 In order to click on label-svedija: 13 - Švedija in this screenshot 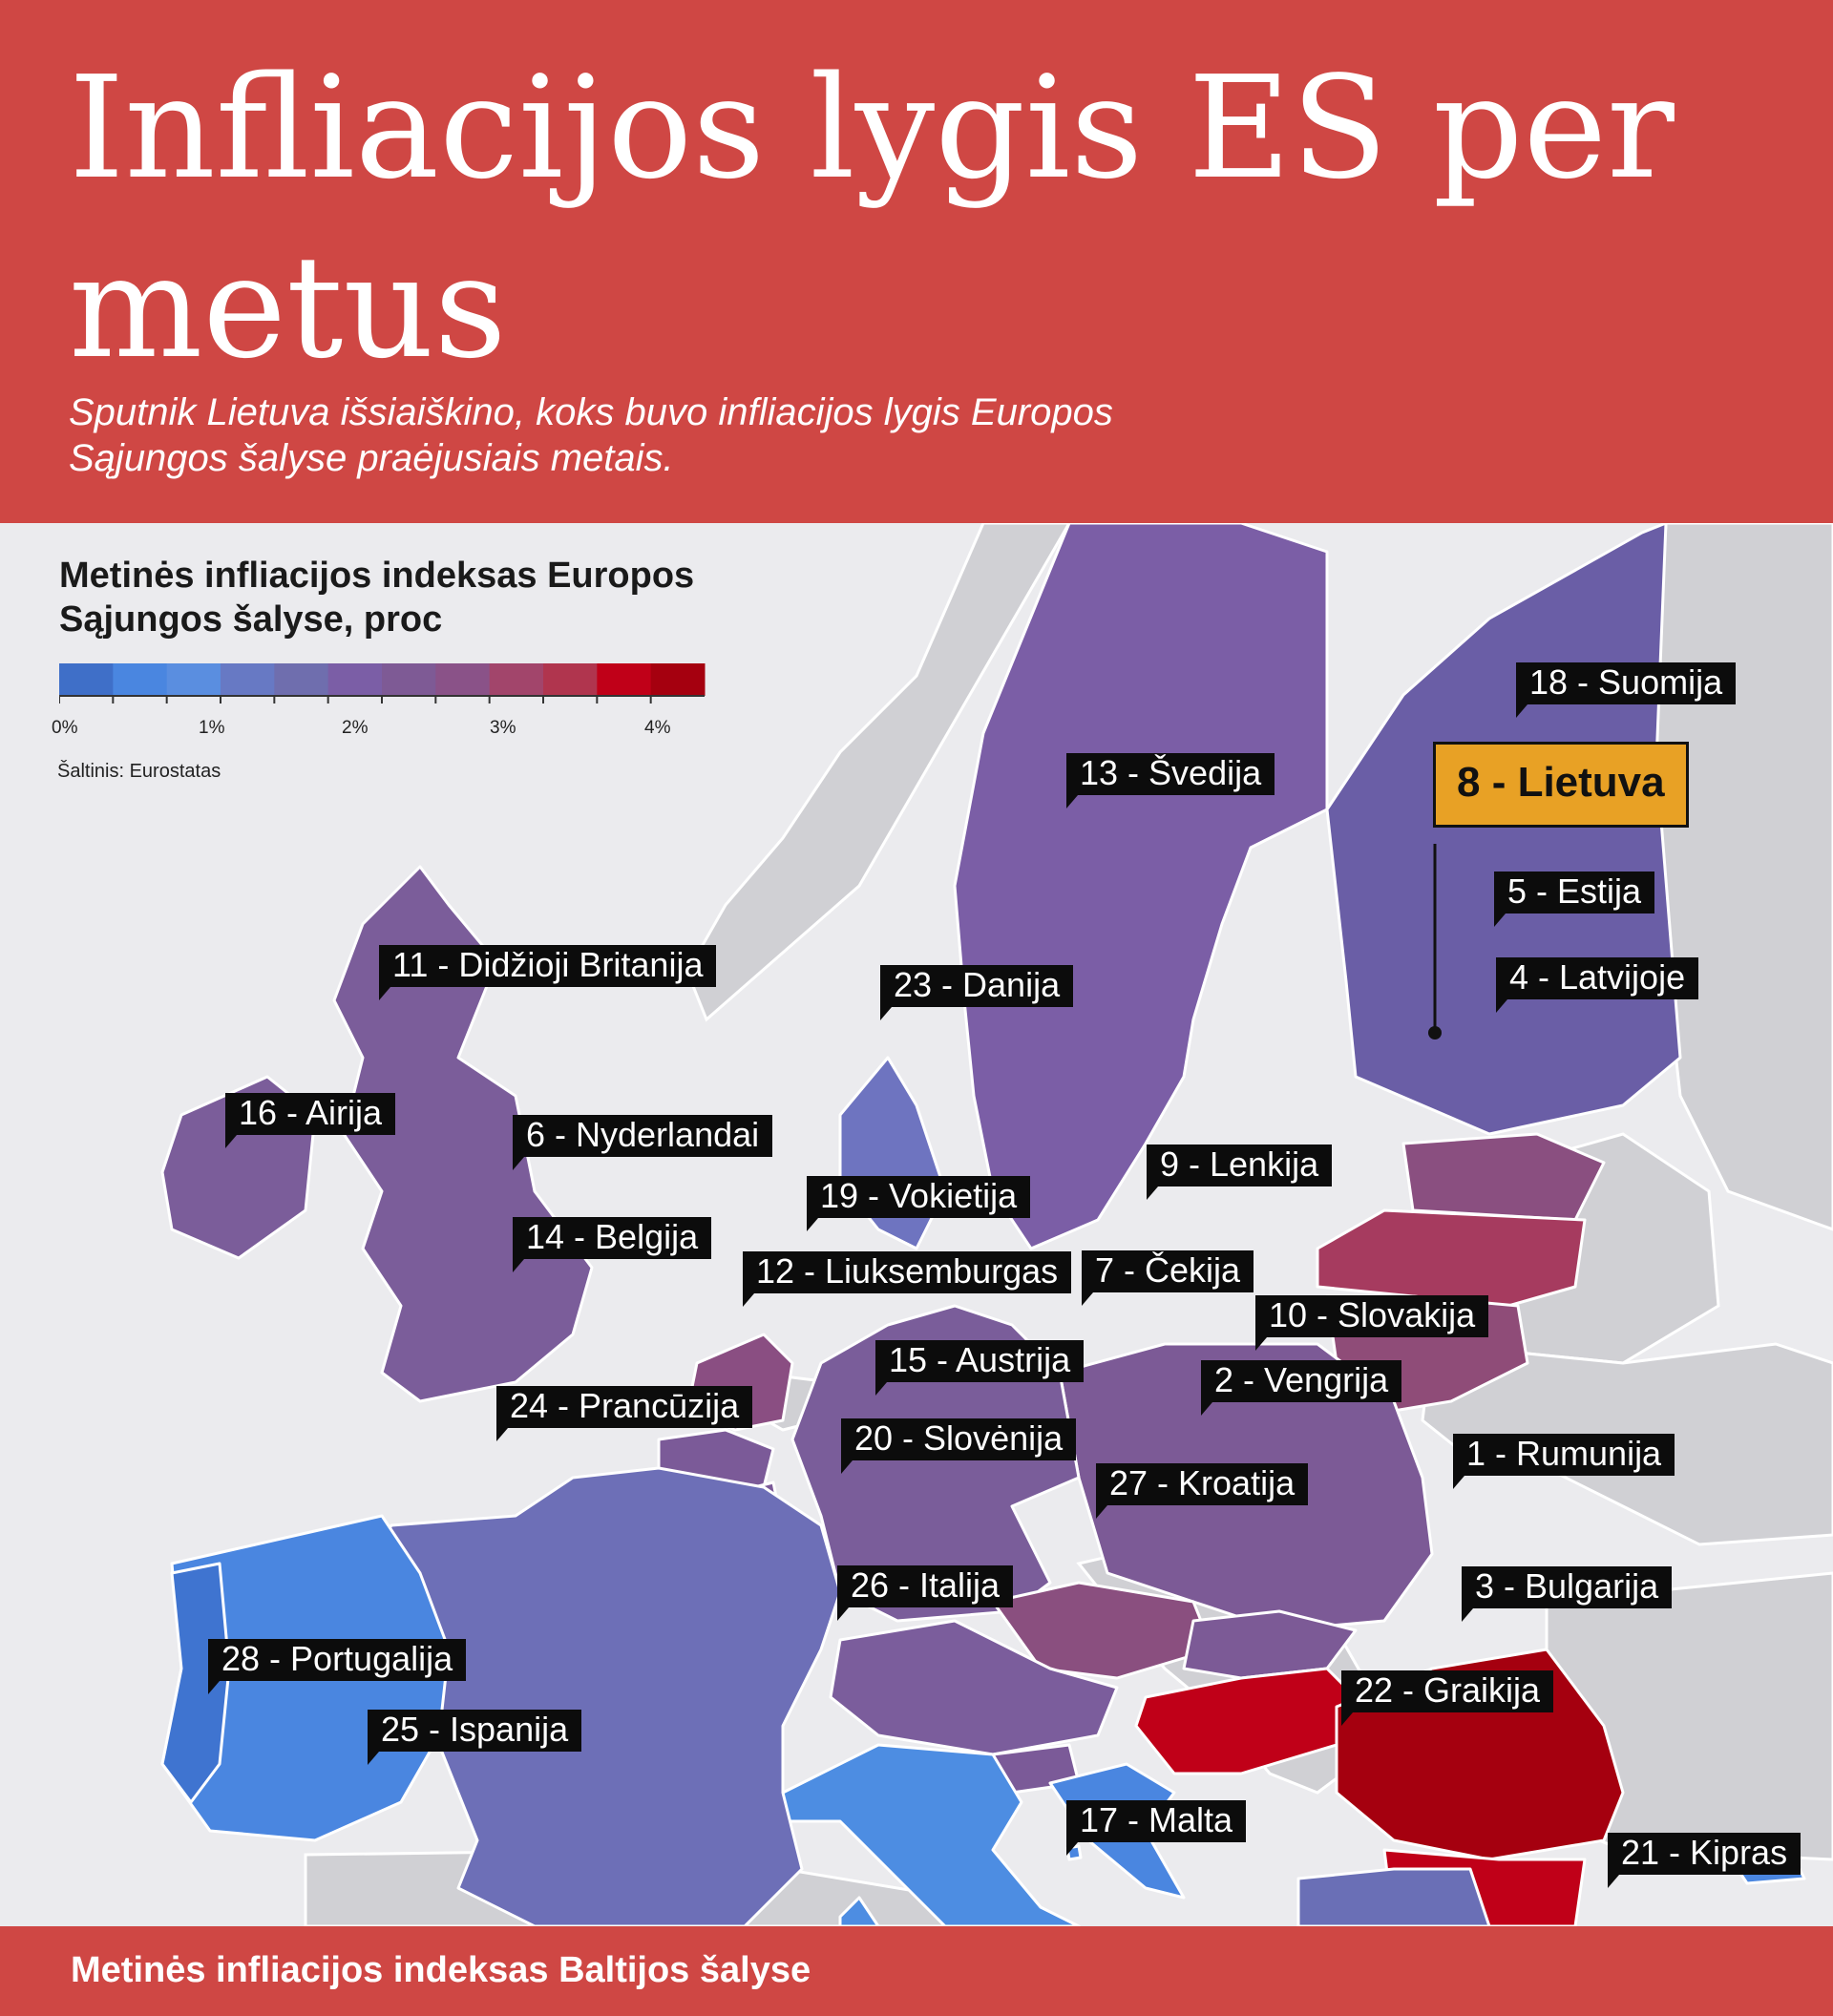, I will do `click(1170, 781)`.